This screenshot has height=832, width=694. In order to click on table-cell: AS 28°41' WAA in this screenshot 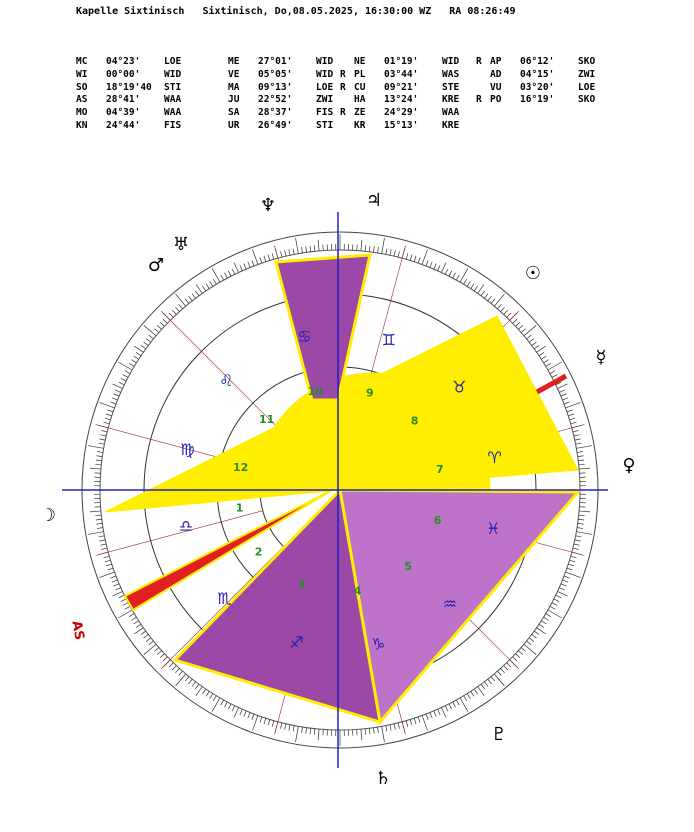, I will do `click(145, 100)`.